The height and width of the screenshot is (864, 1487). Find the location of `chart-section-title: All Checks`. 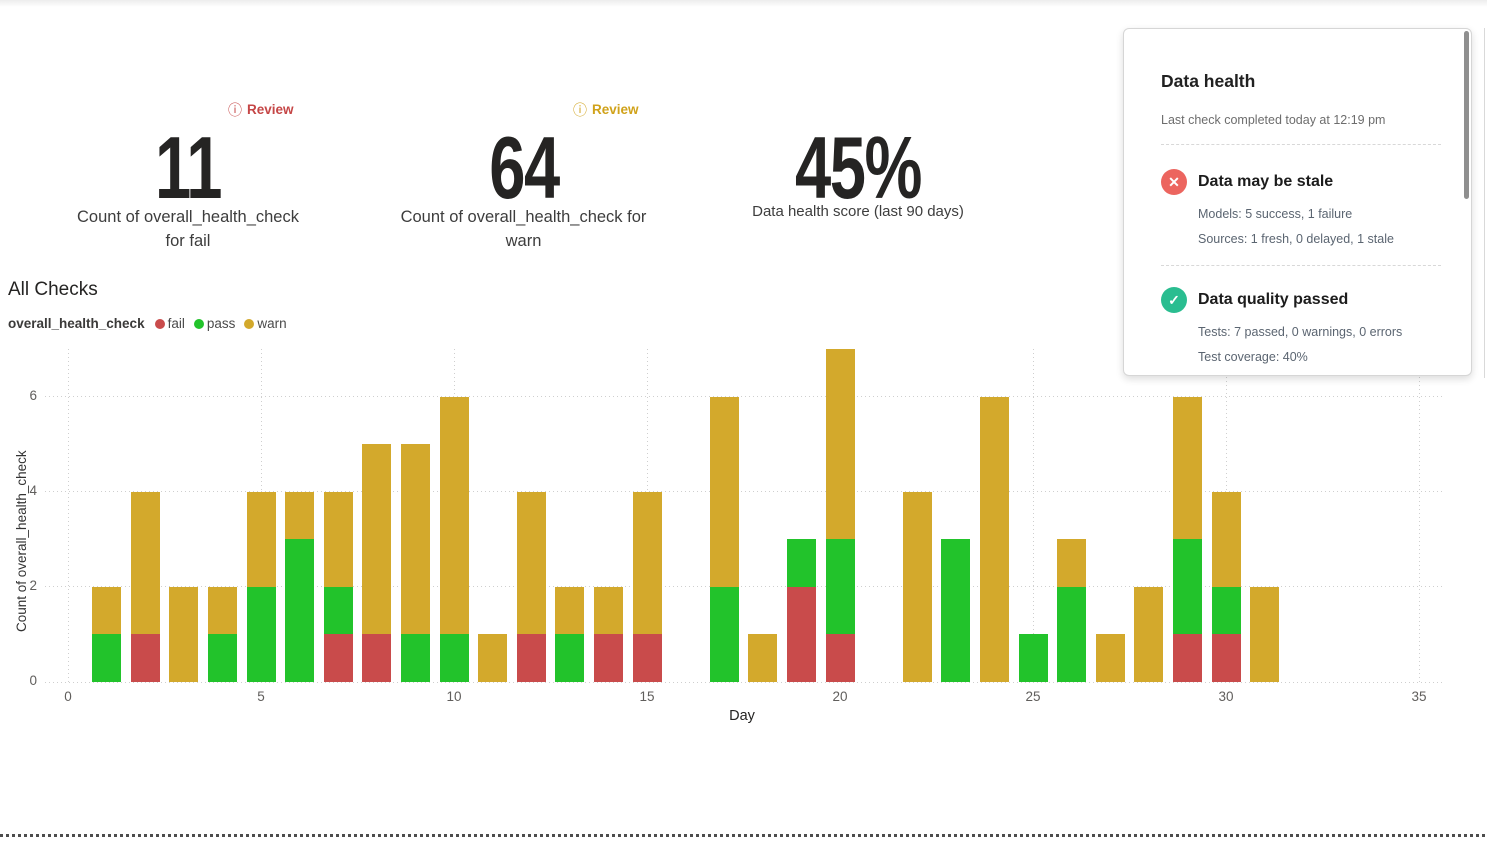

chart-section-title: All Checks is located at coordinates (53, 289).